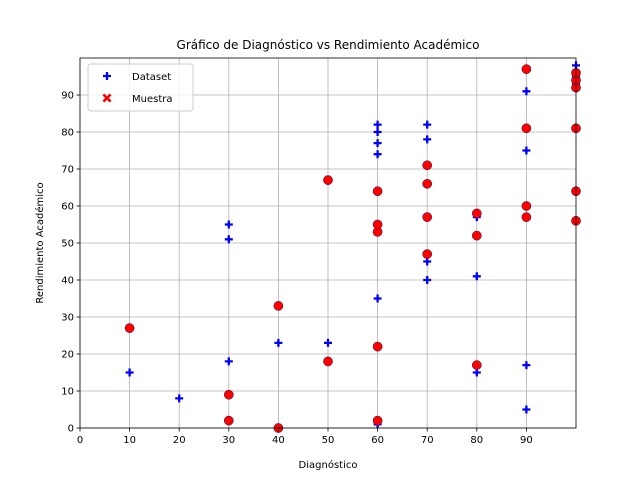 The width and height of the screenshot is (640, 480). Describe the element at coordinates (67, 170) in the screenshot. I see `y-tick-label: 70` at that location.